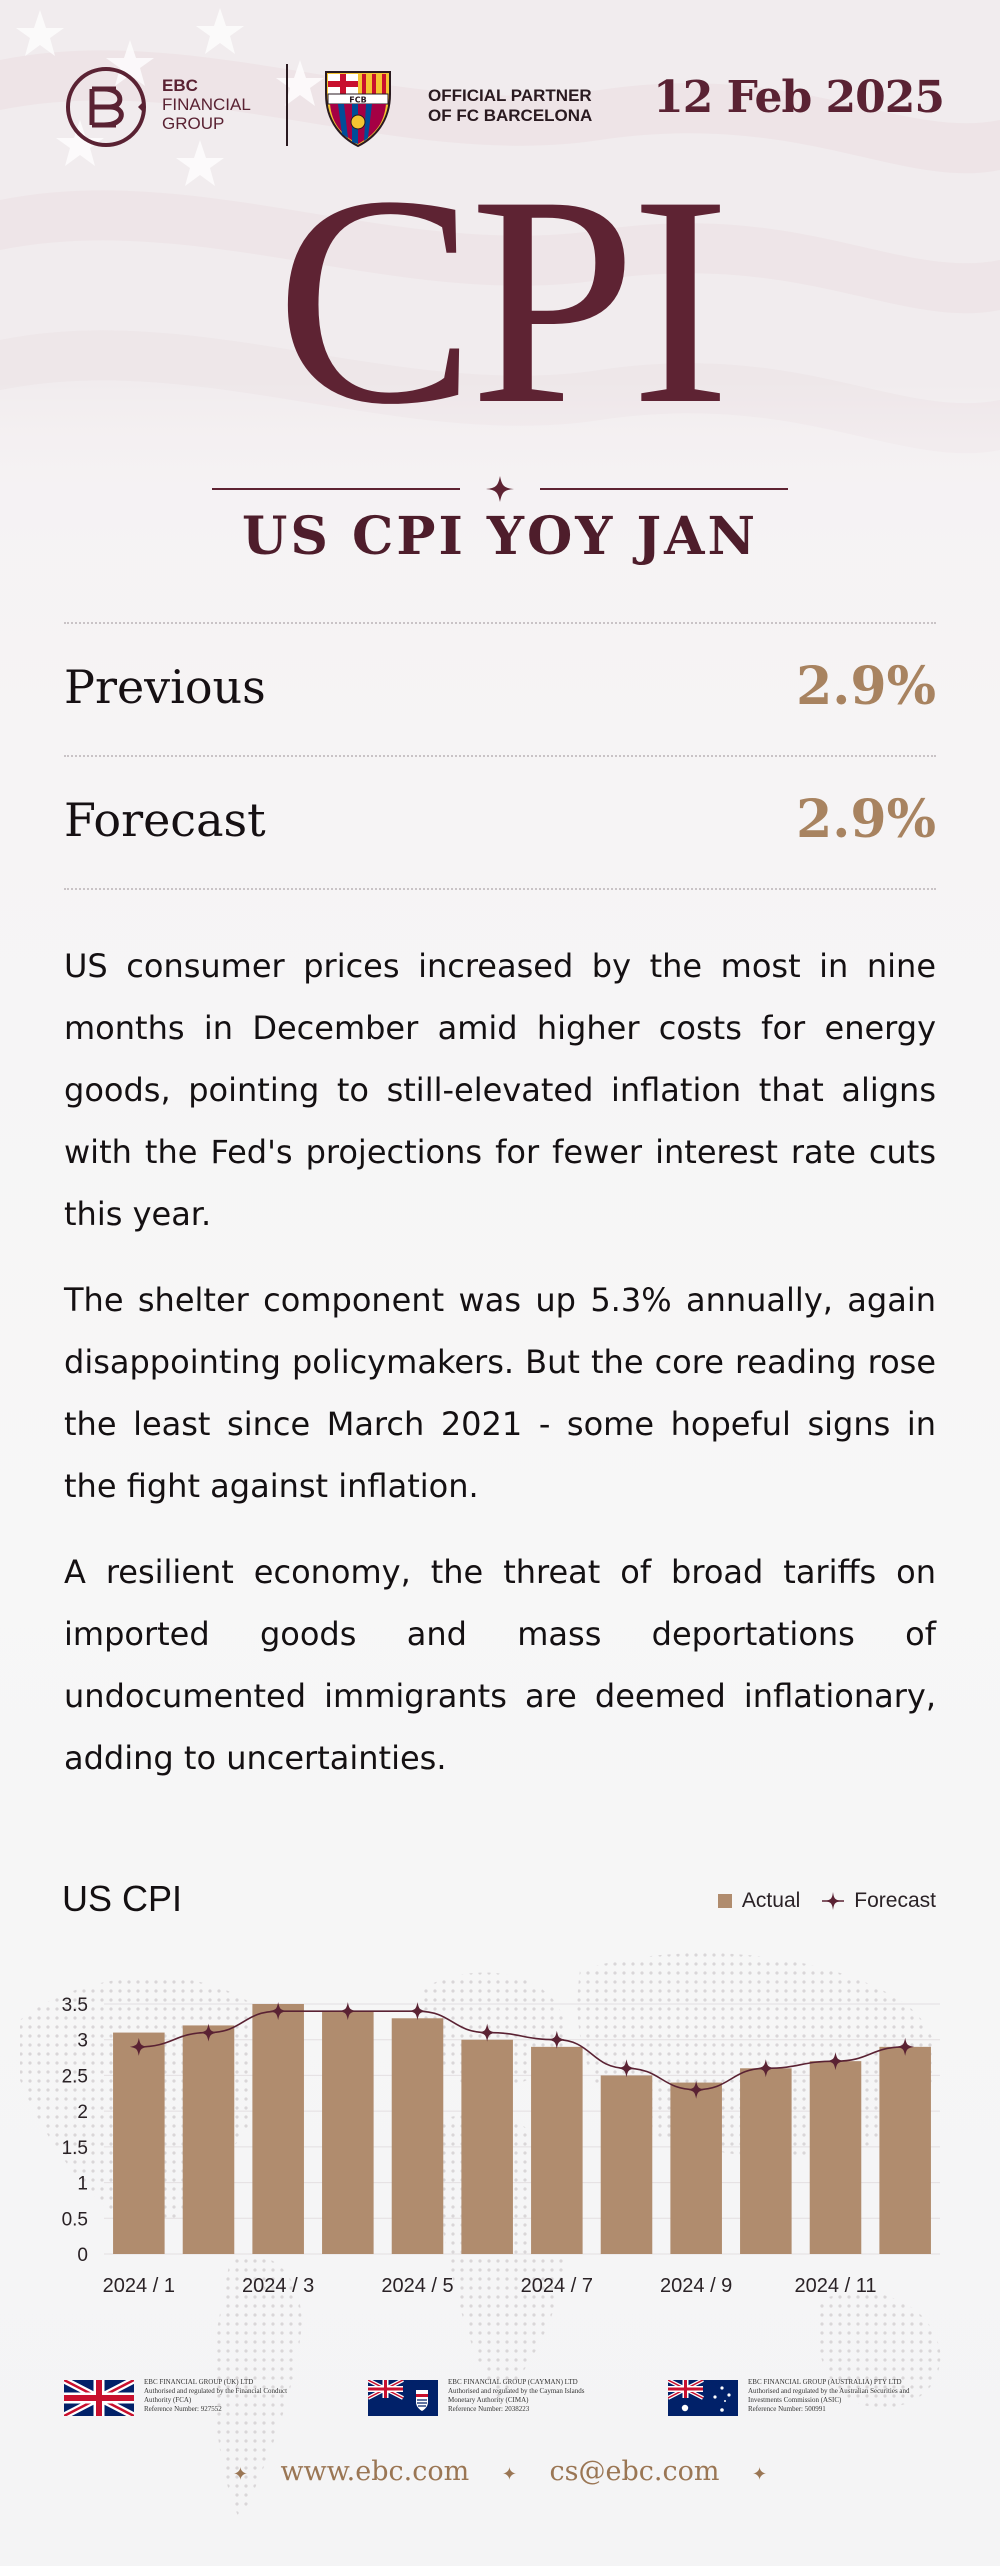  I want to click on x-tick-label: 2024 / 9, so click(696, 2286).